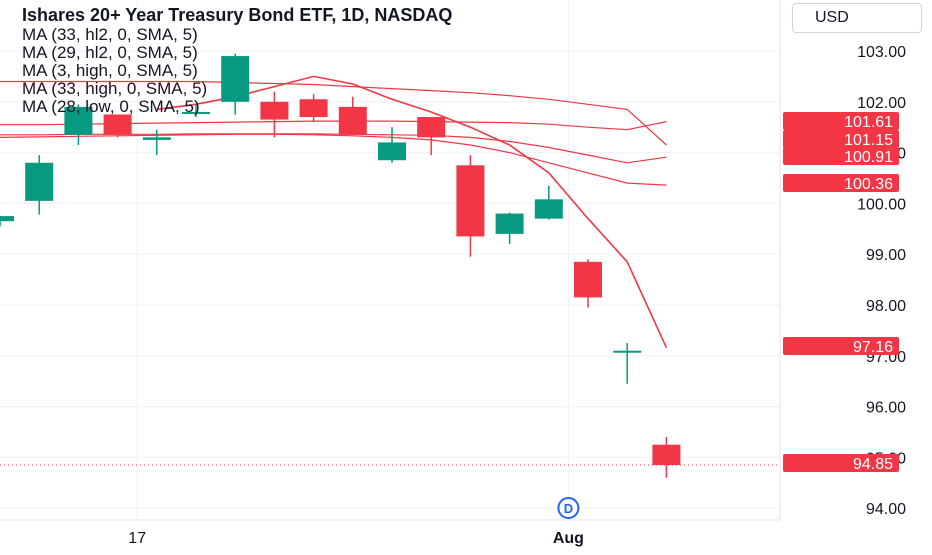  What do you see at coordinates (868, 122) in the screenshot?
I see `price-label-text: 101.61` at bounding box center [868, 122].